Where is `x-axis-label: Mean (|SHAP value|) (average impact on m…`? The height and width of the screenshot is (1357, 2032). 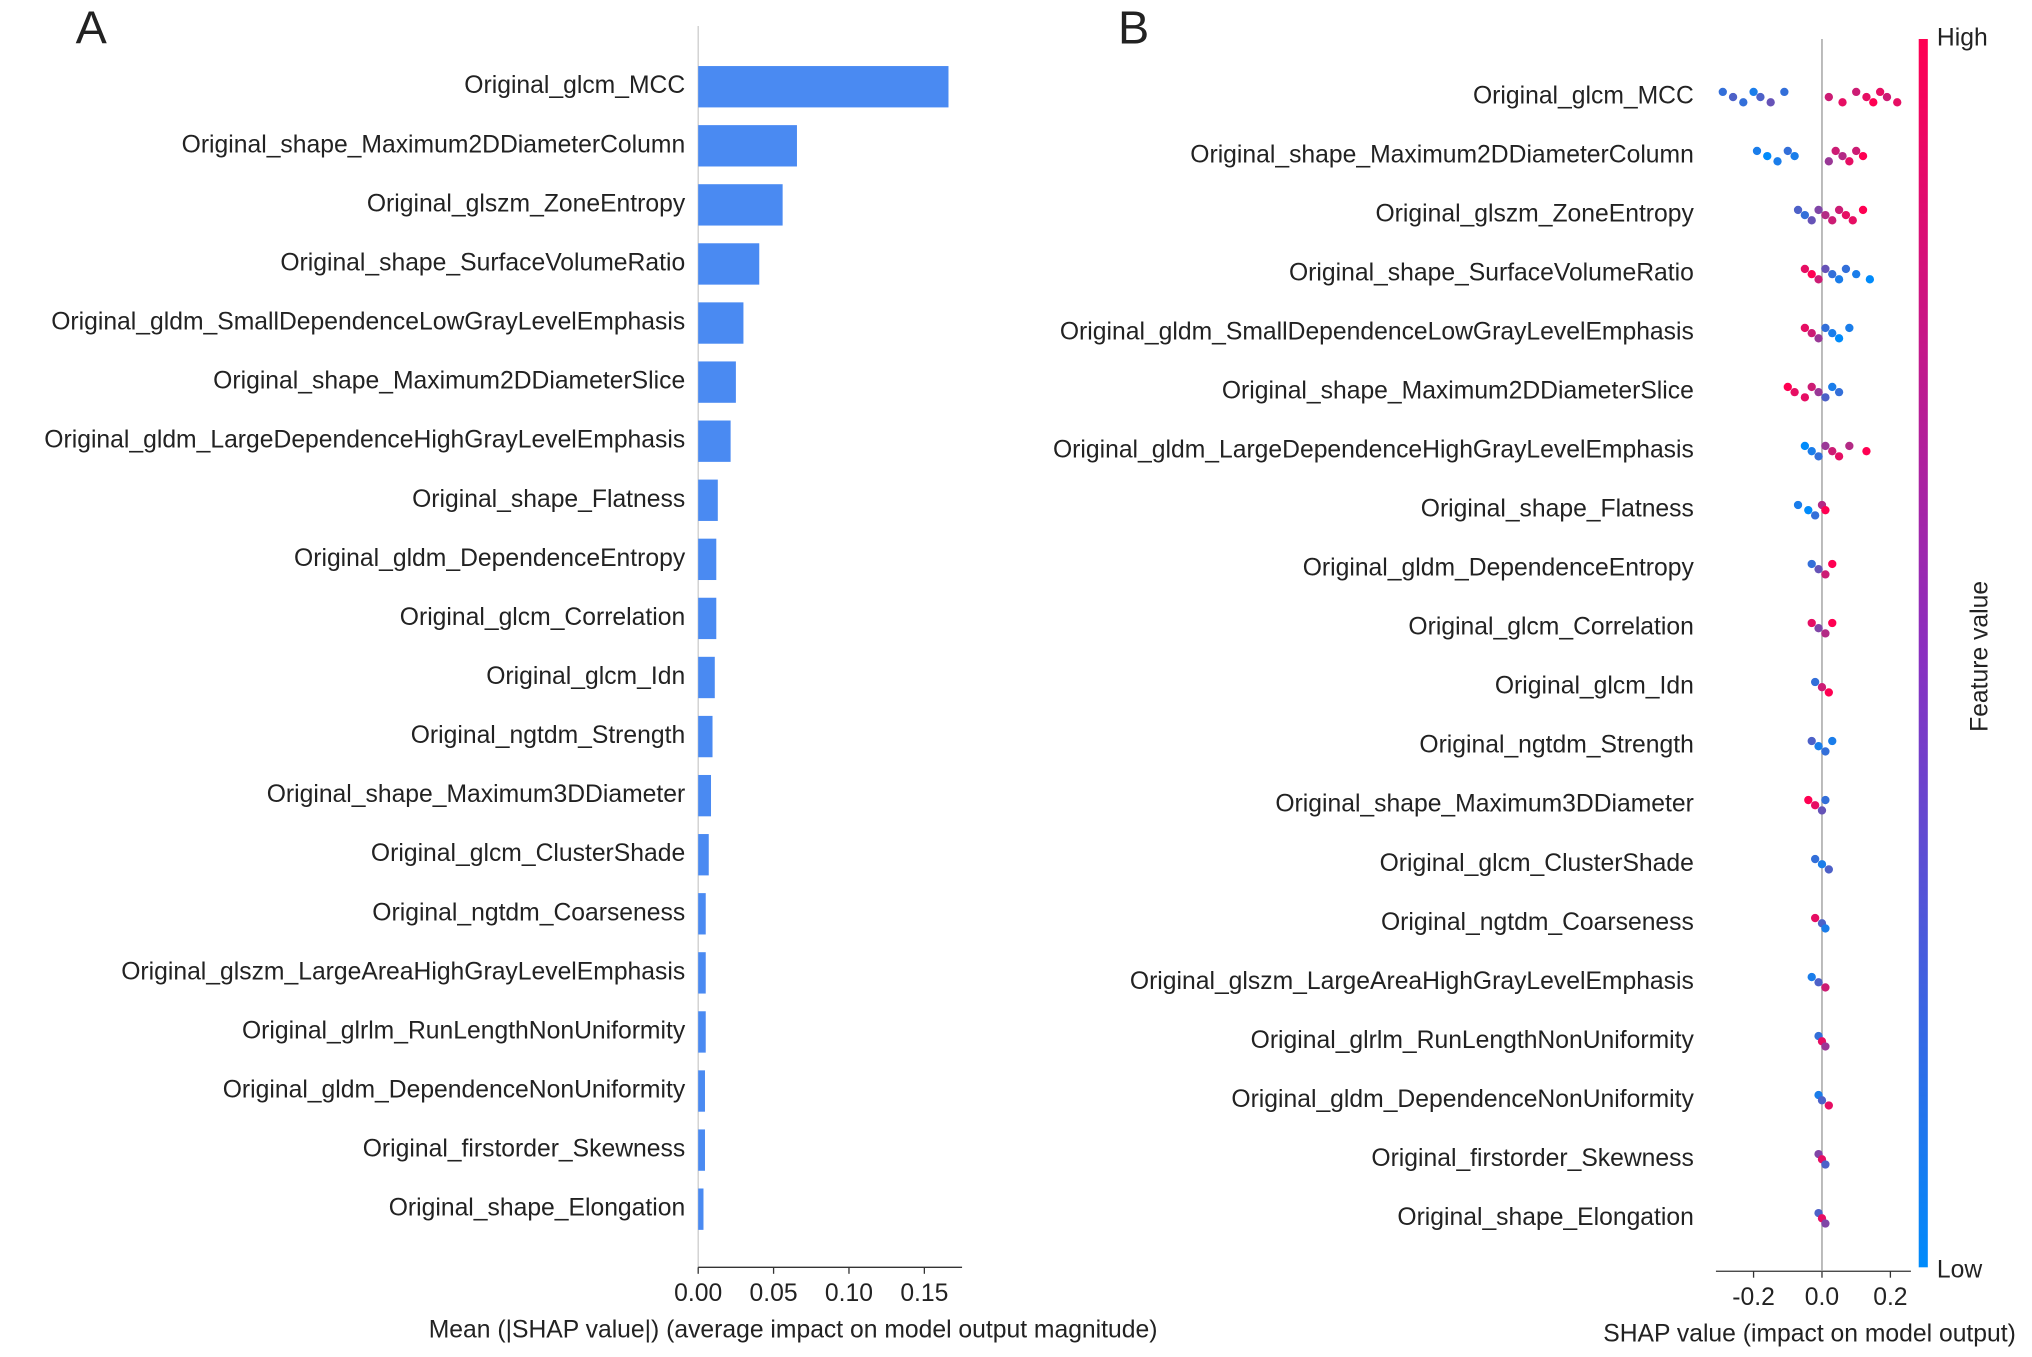 x-axis-label: Mean (|SHAP value|) (average impact on m… is located at coordinates (793, 1330).